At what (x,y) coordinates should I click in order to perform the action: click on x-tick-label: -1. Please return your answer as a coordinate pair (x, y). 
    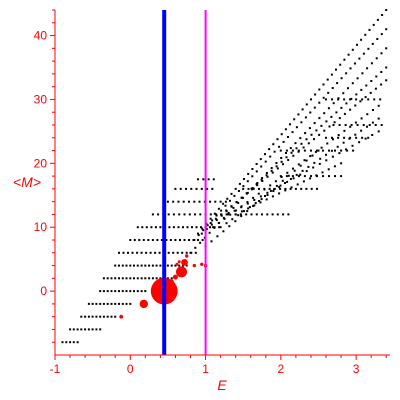
    Looking at the image, I should click on (55, 369).